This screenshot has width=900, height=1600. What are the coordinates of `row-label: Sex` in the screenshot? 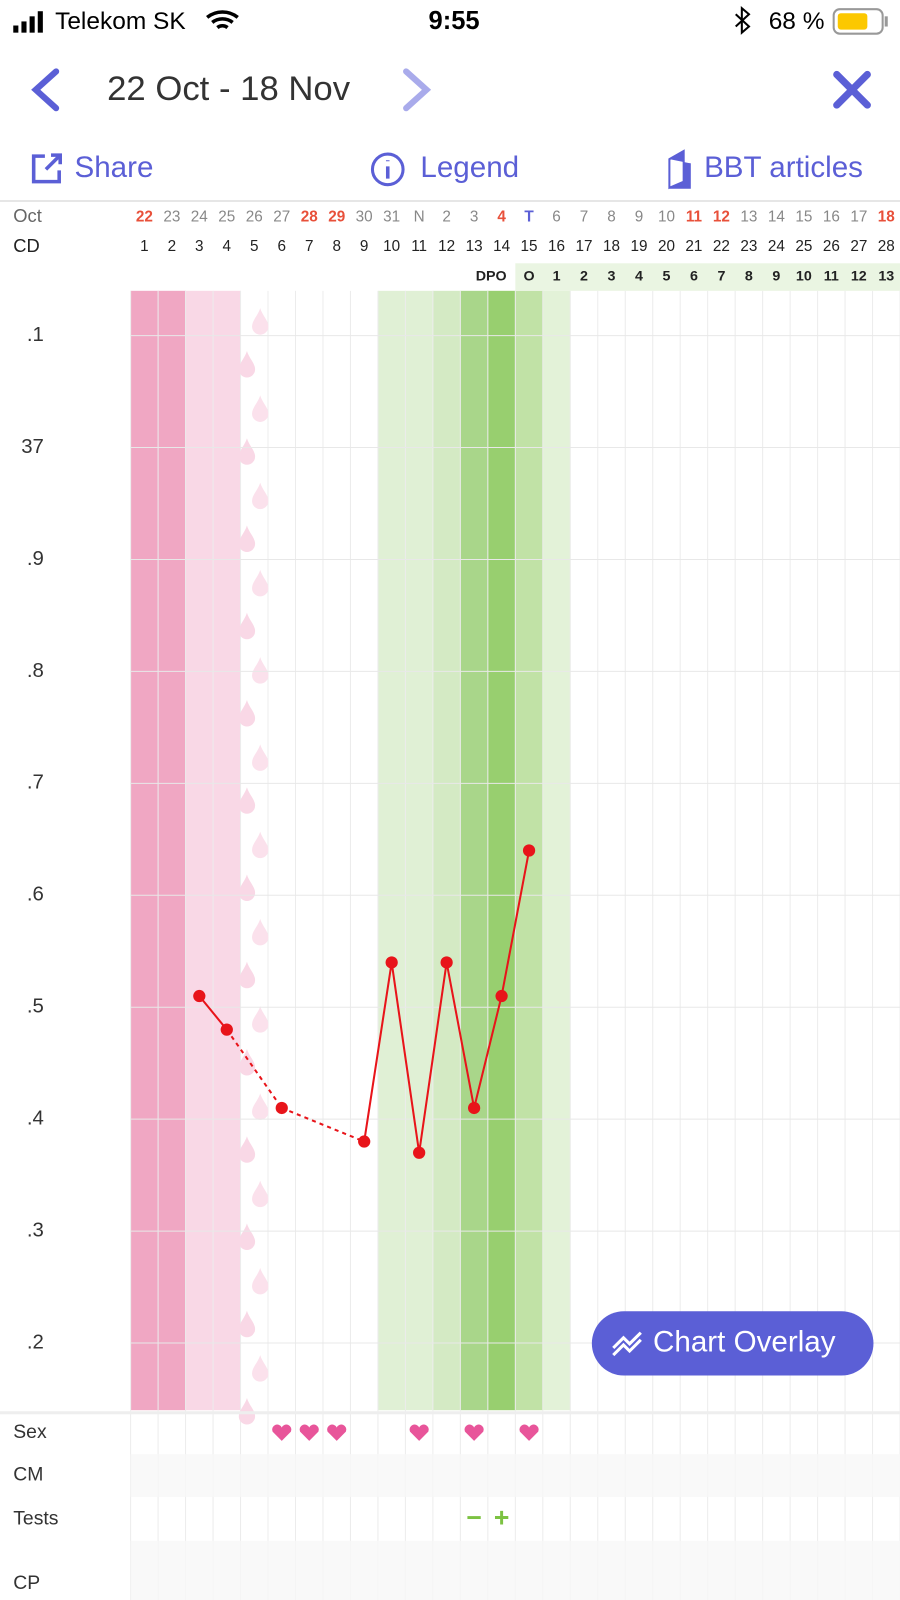 It's located at (30, 1432).